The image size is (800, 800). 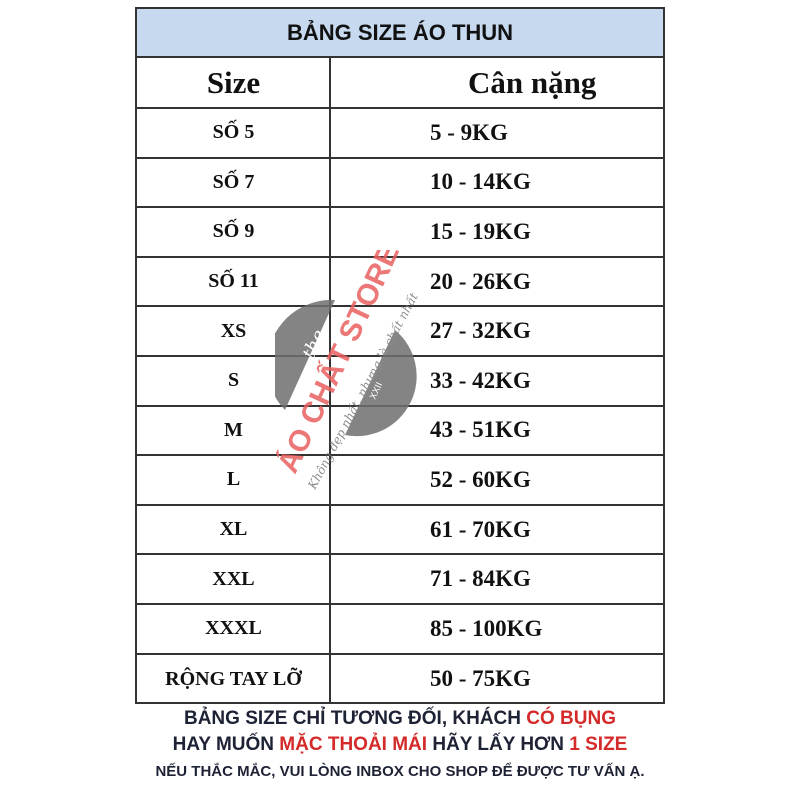 What do you see at coordinates (480, 579) in the screenshot?
I see `weight-cell: 71 - 84KG` at bounding box center [480, 579].